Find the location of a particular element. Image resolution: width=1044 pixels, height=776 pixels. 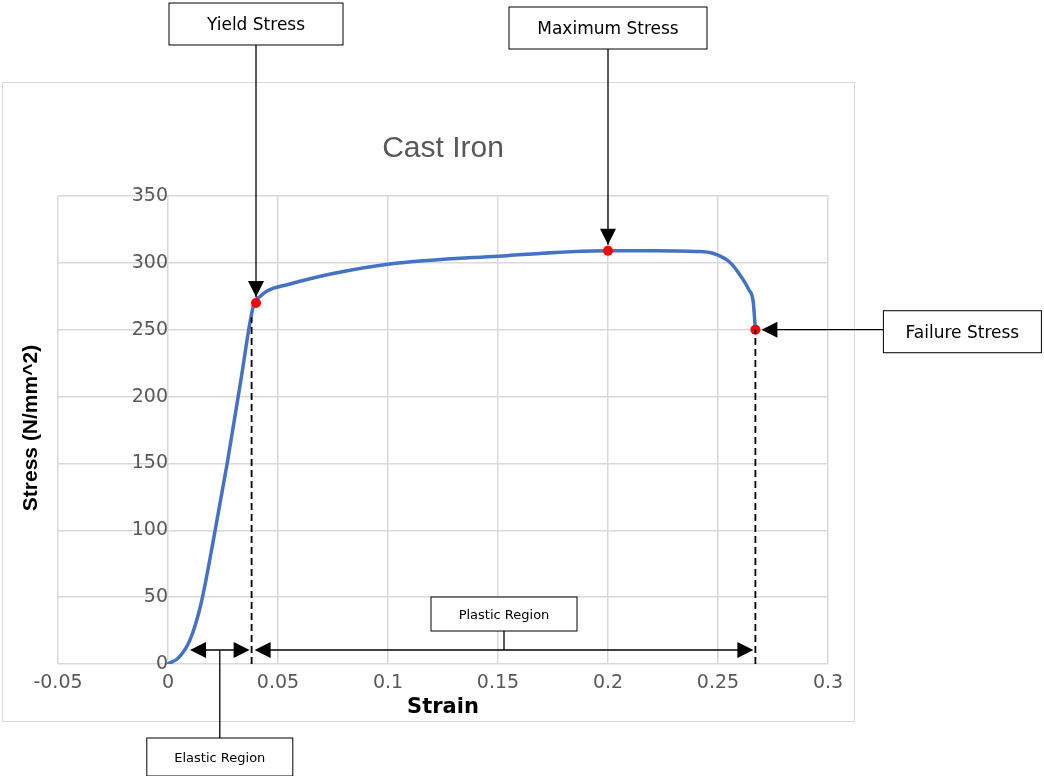

y-tick-label: 200 is located at coordinates (149, 394).